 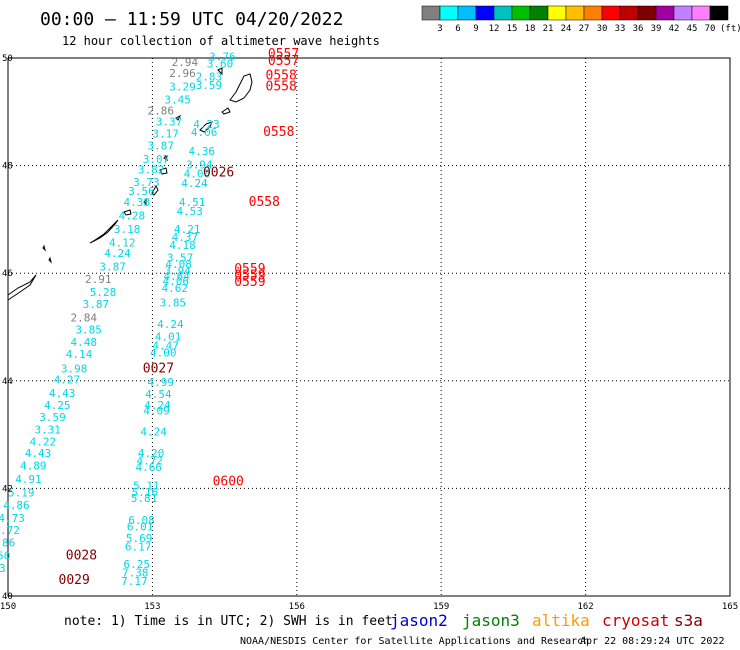 What do you see at coordinates (218, 172) in the screenshot?
I see `pass-time-label: 0026` at bounding box center [218, 172].